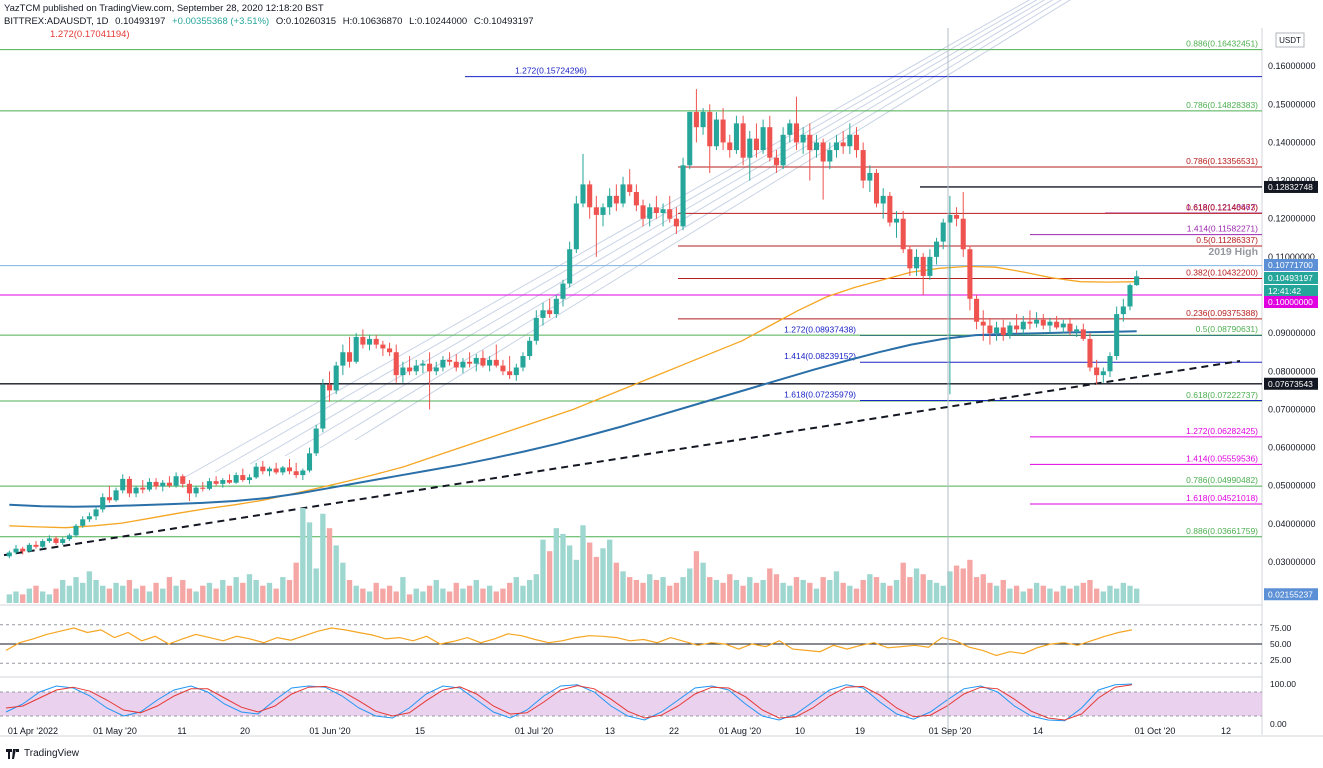 This screenshot has height=768, width=1323. Describe the element at coordinates (1290, 594) in the screenshot. I see `price-marker-label: 0.02155237` at that location.